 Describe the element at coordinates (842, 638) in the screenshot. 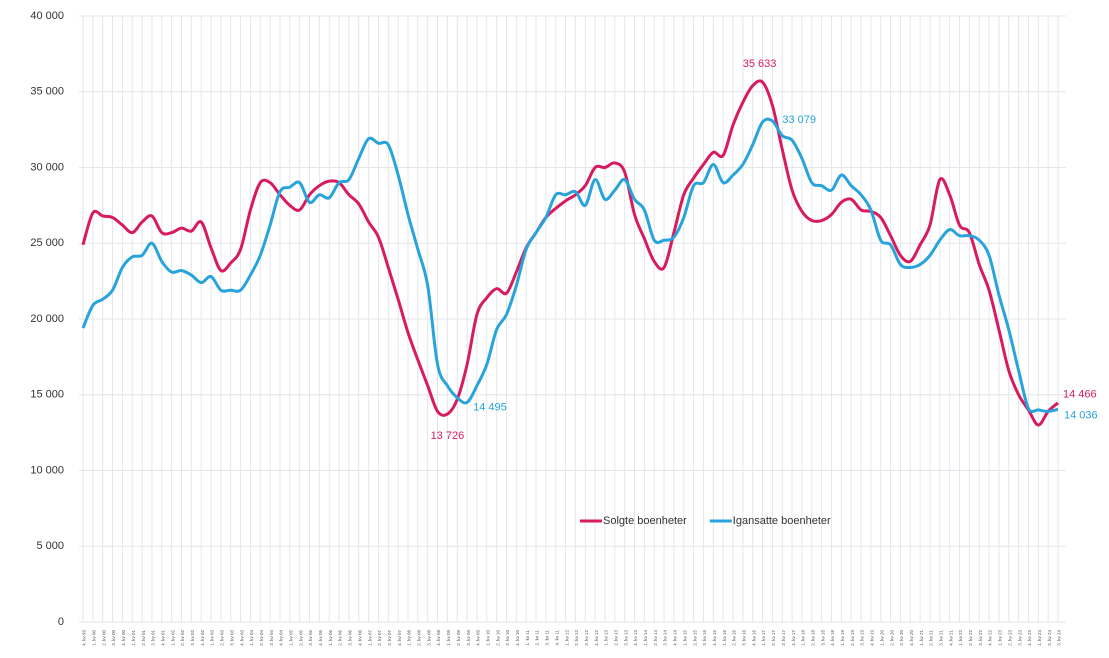

I see `x-tick-label: 1. kv 19` at that location.